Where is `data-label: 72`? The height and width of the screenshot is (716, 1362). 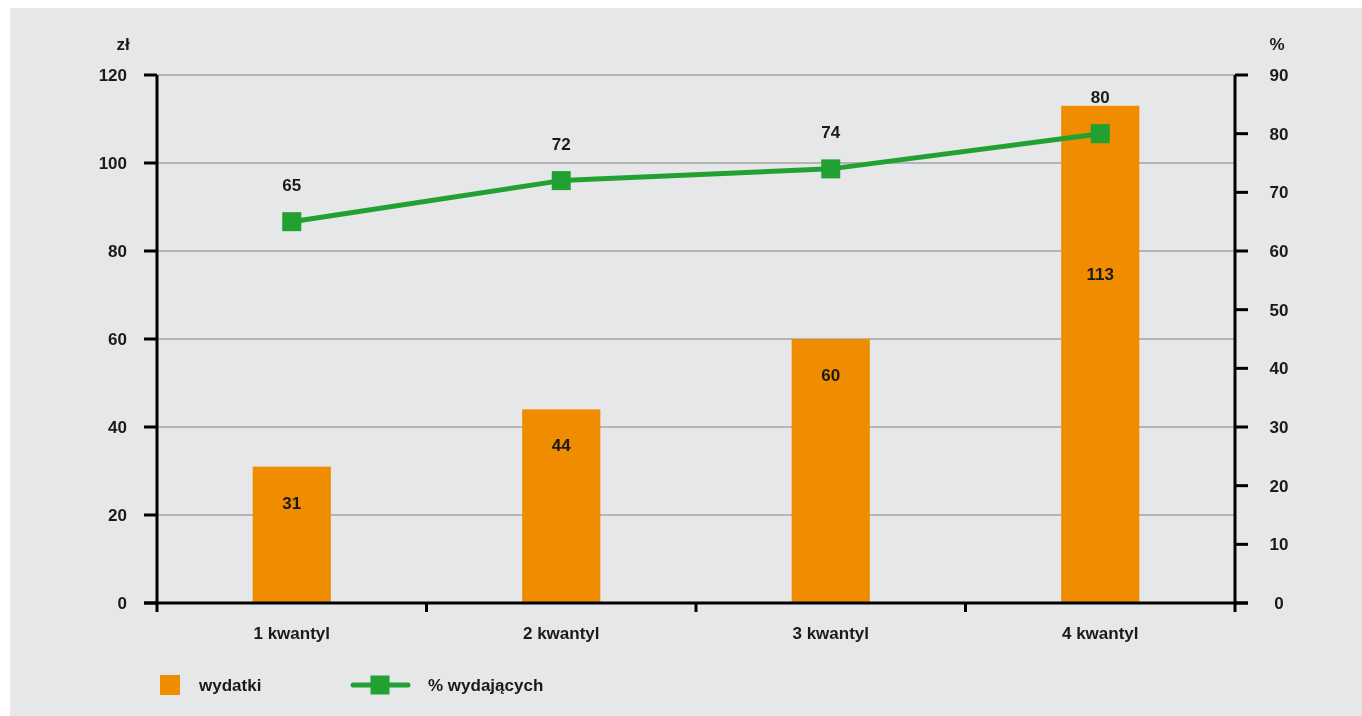 data-label: 72 is located at coordinates (561, 144).